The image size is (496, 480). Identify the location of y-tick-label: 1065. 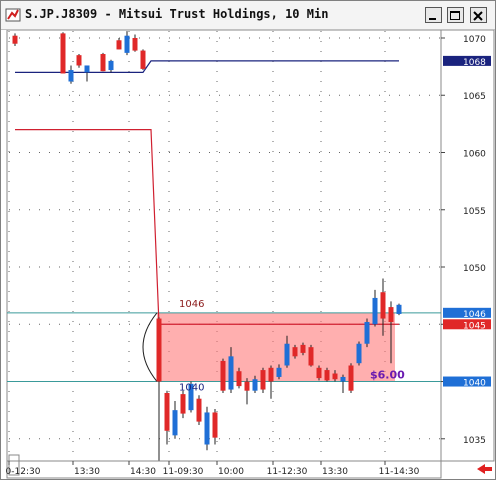
(474, 97).